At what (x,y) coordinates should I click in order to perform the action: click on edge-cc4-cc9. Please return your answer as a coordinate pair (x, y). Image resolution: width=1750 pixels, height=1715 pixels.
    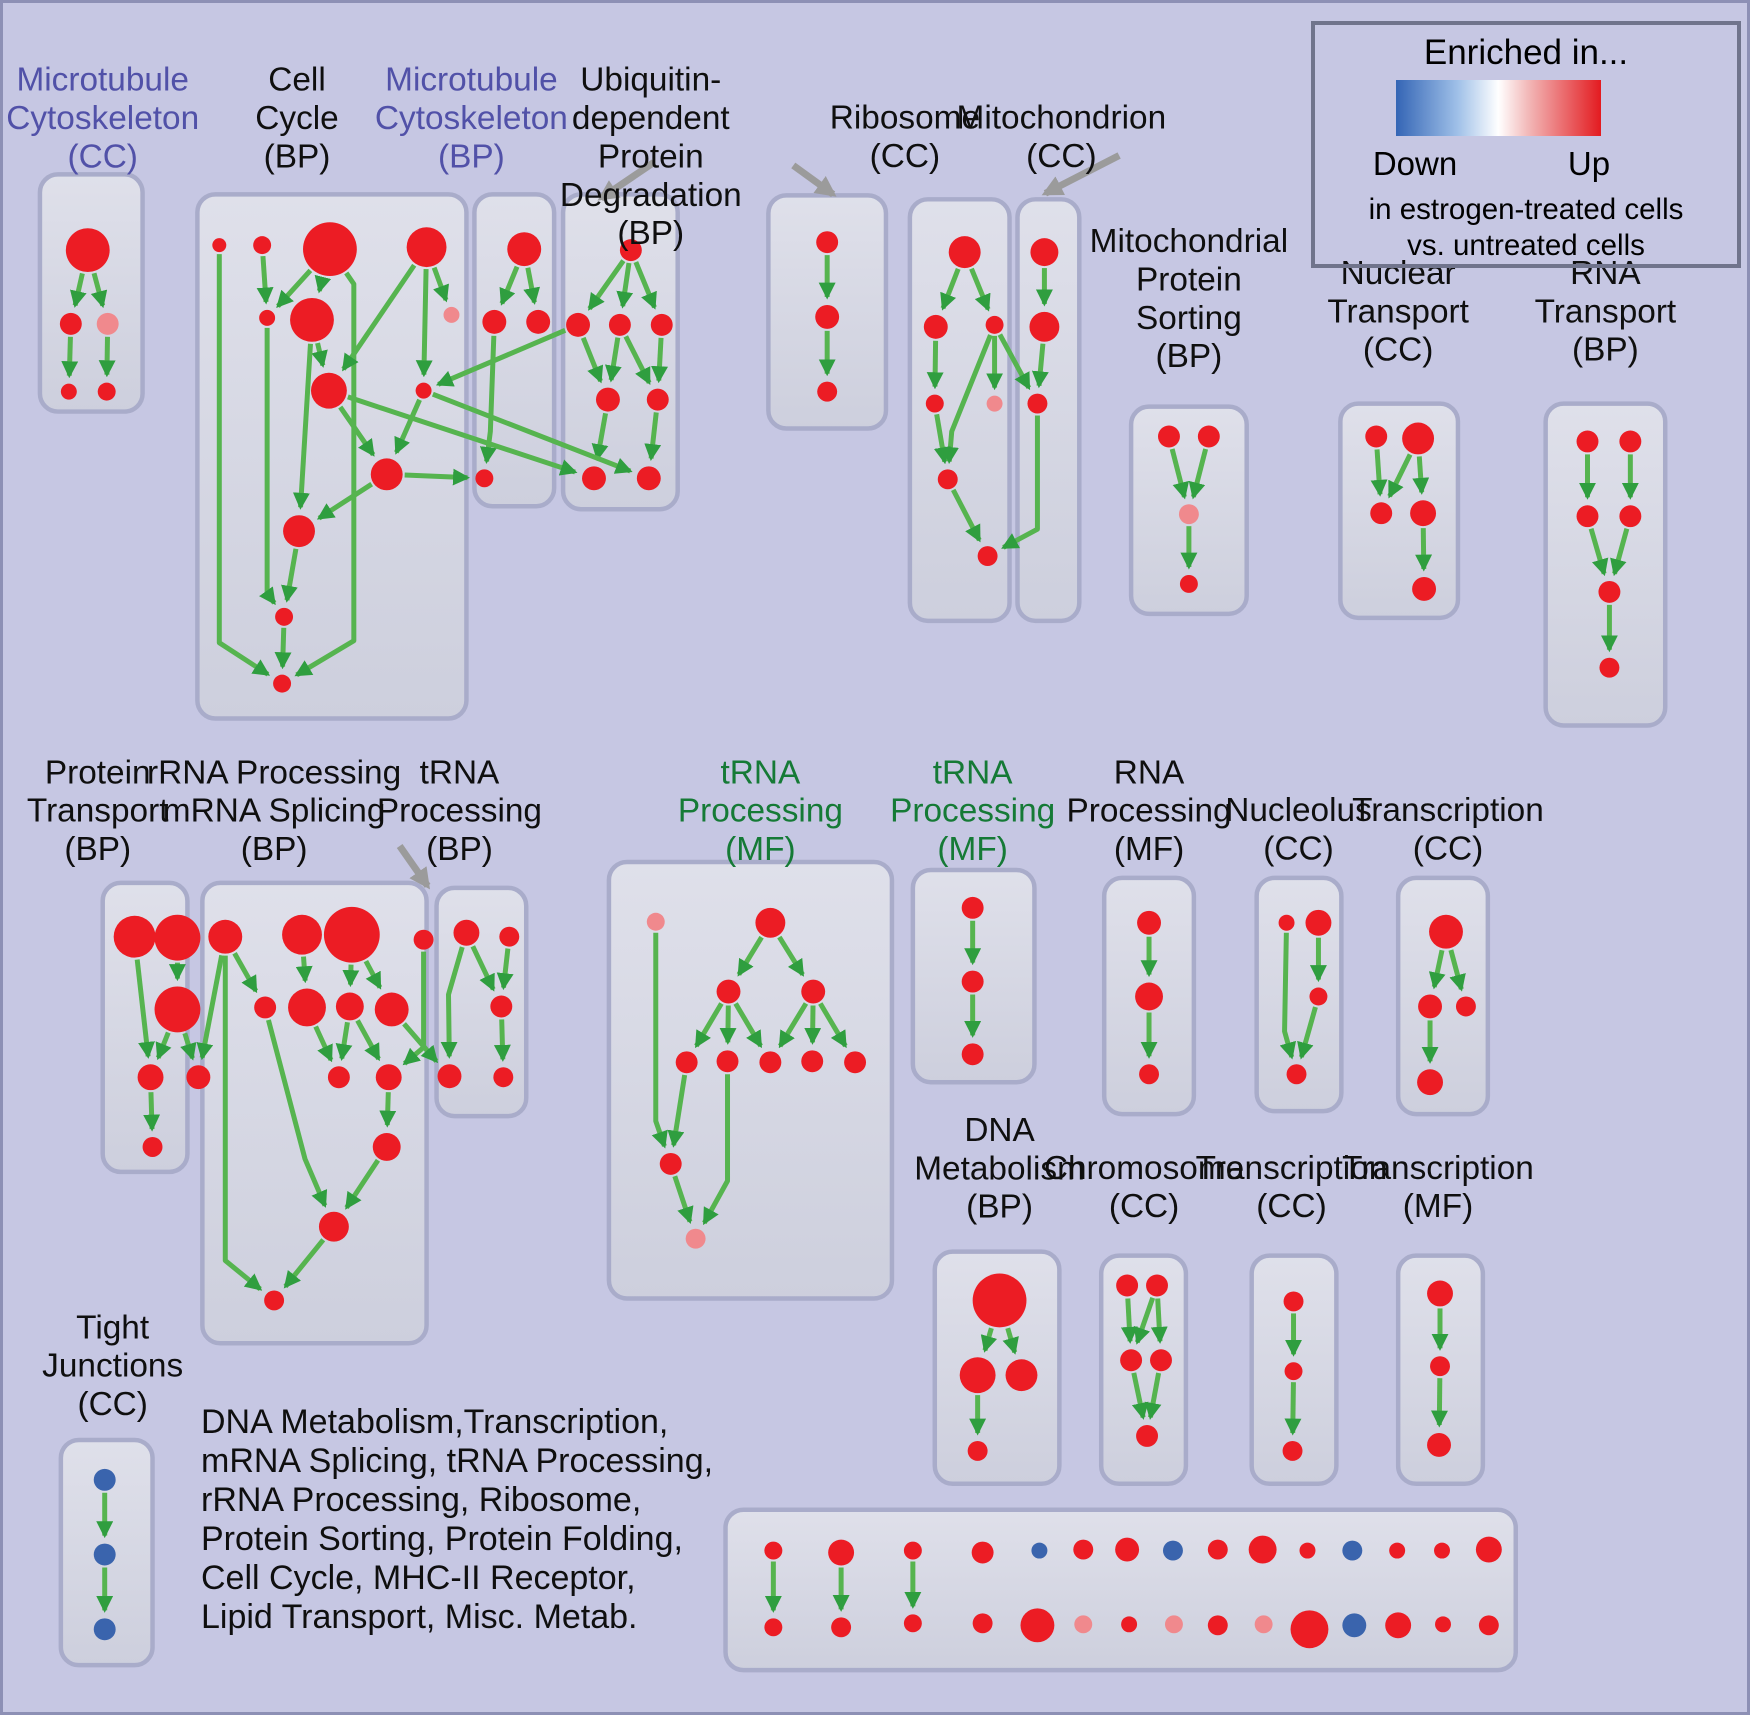
    Looking at the image, I should click on (424, 323).